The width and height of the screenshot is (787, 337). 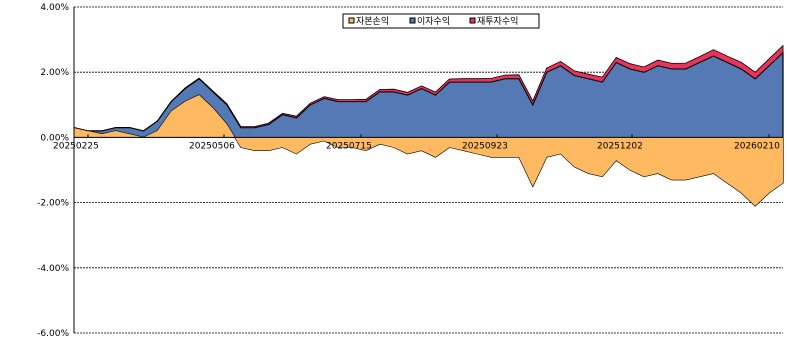 I want to click on legend-label: 이자수익, so click(x=433, y=21).